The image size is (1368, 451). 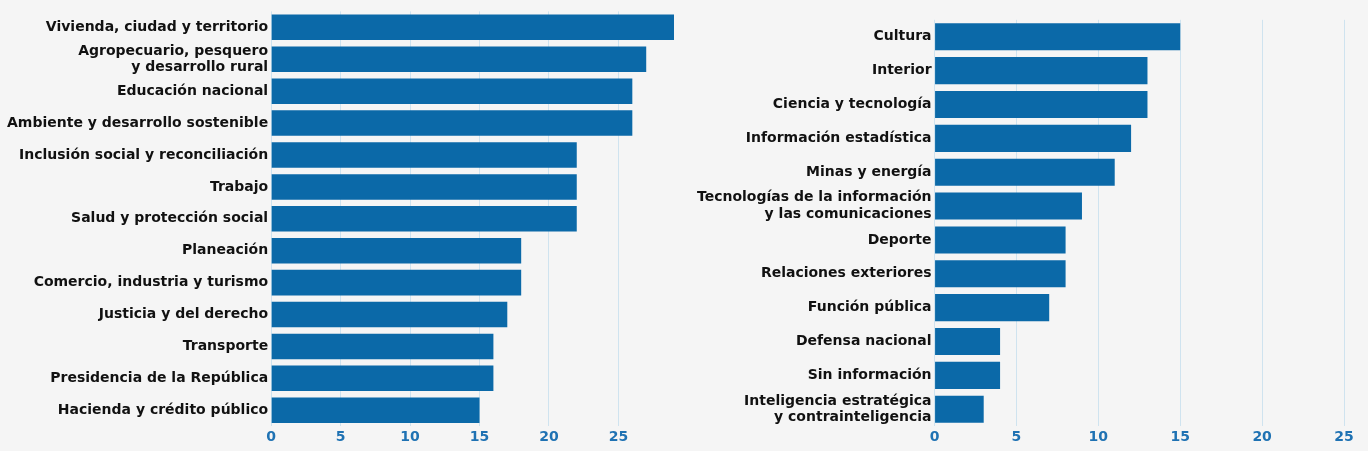 I want to click on y-tick-label: Minas y energía, so click(x=869, y=170).